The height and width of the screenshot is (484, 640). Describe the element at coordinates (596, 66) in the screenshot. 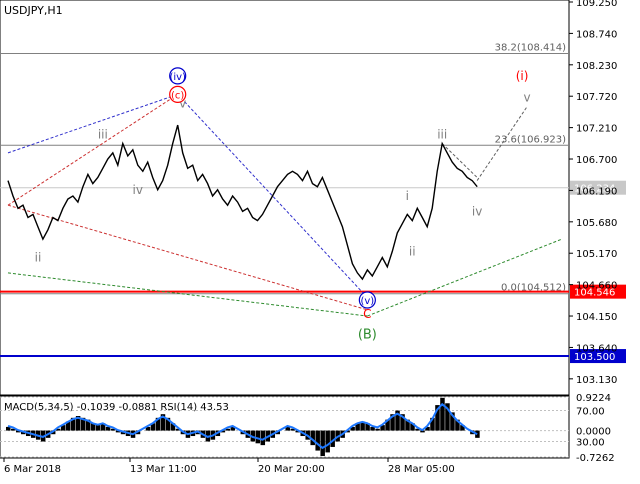

I see `y-tick-label: 108.230` at that location.